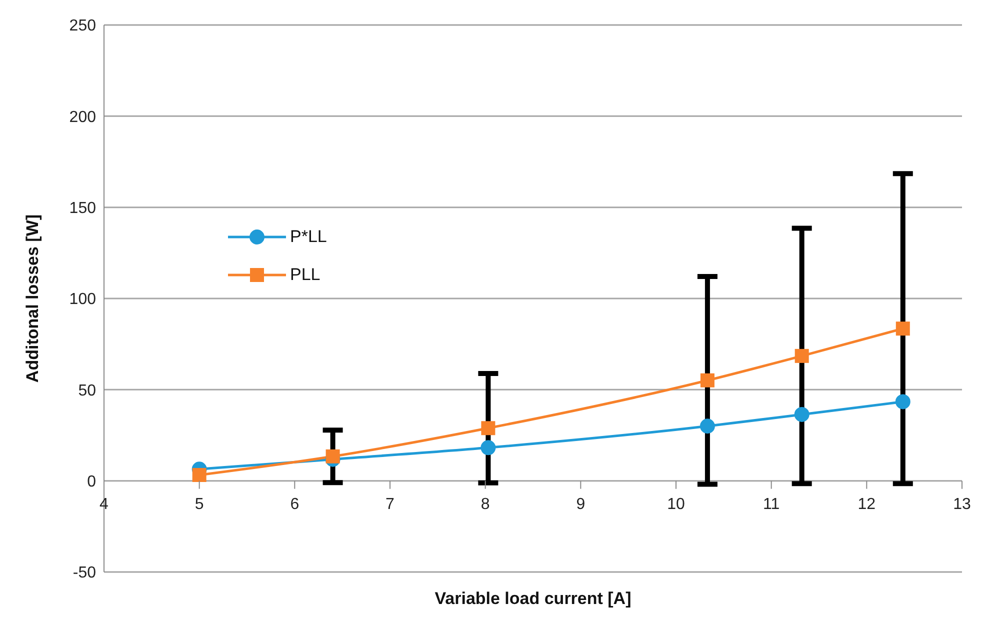 This screenshot has width=984, height=617. What do you see at coordinates (962, 504) in the screenshot?
I see `x-tick-label: 13` at bounding box center [962, 504].